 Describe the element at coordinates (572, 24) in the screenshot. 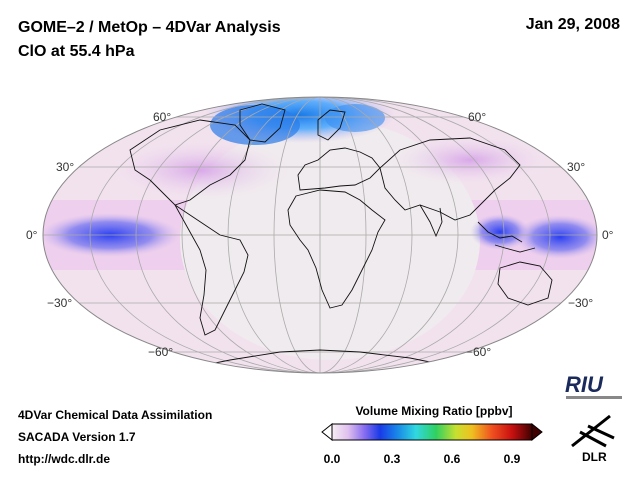

I see `analysis-date: Jan 29, 2008` at that location.